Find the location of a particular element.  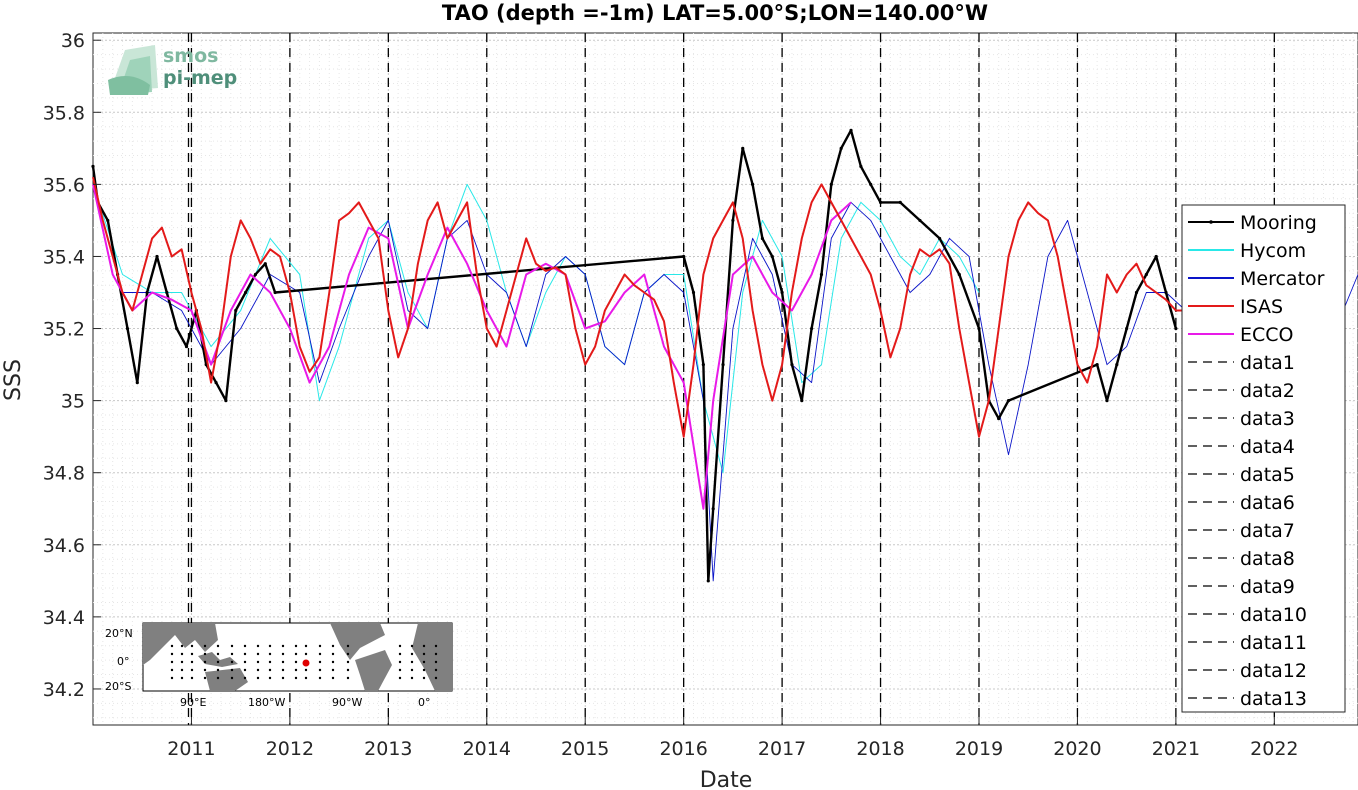

y-tick-label: 35 is located at coordinates (73, 402).